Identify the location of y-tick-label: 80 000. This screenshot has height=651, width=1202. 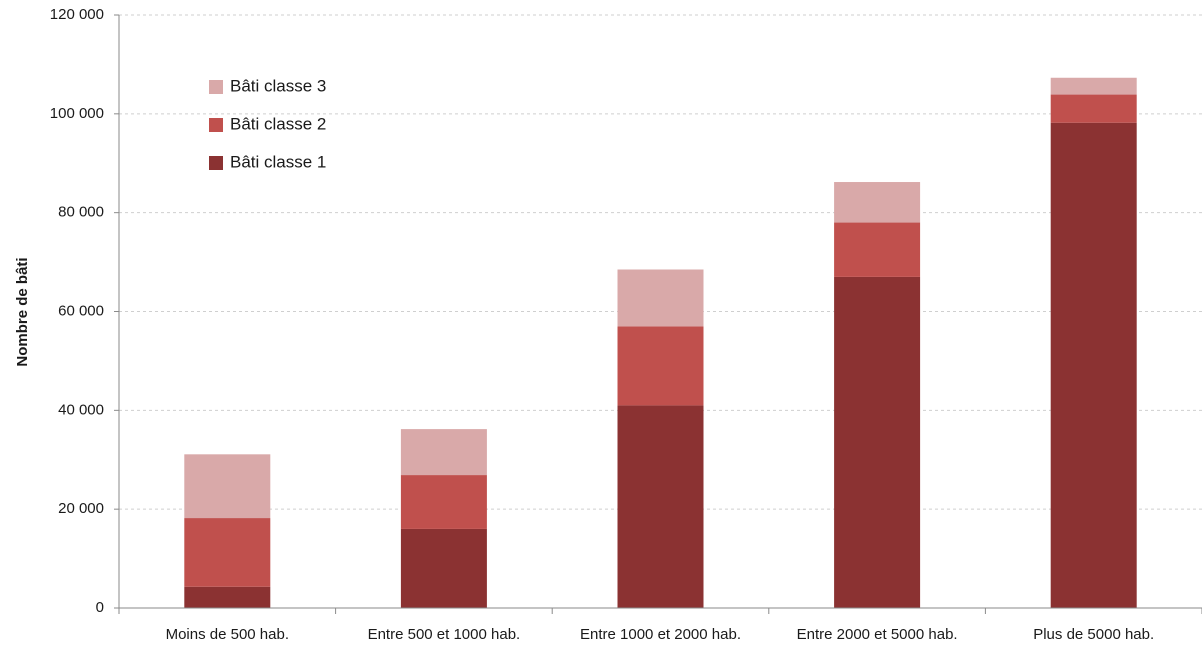
(81, 212).